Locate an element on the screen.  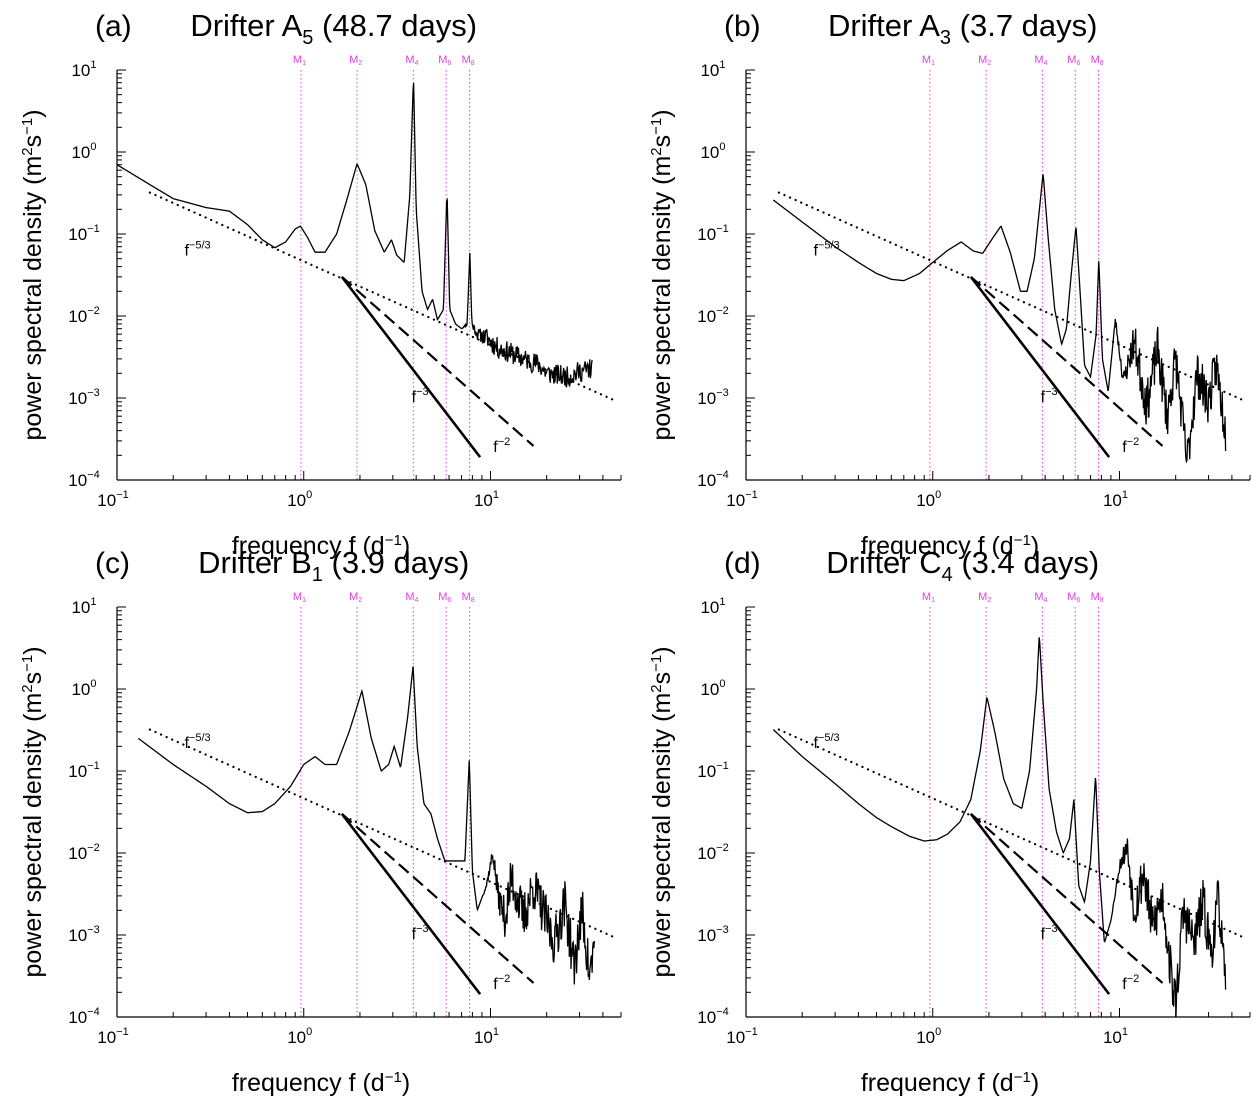
panel-title: Drifter B1 (3.9 days) is located at coordinates (333, 565).